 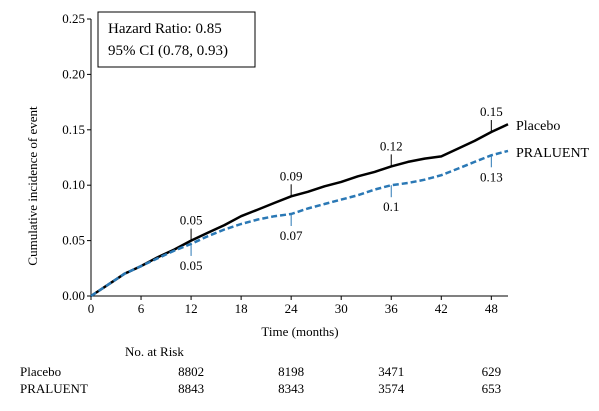 What do you see at coordinates (299, 331) in the screenshot?
I see `x-axis-label: Time (months)` at bounding box center [299, 331].